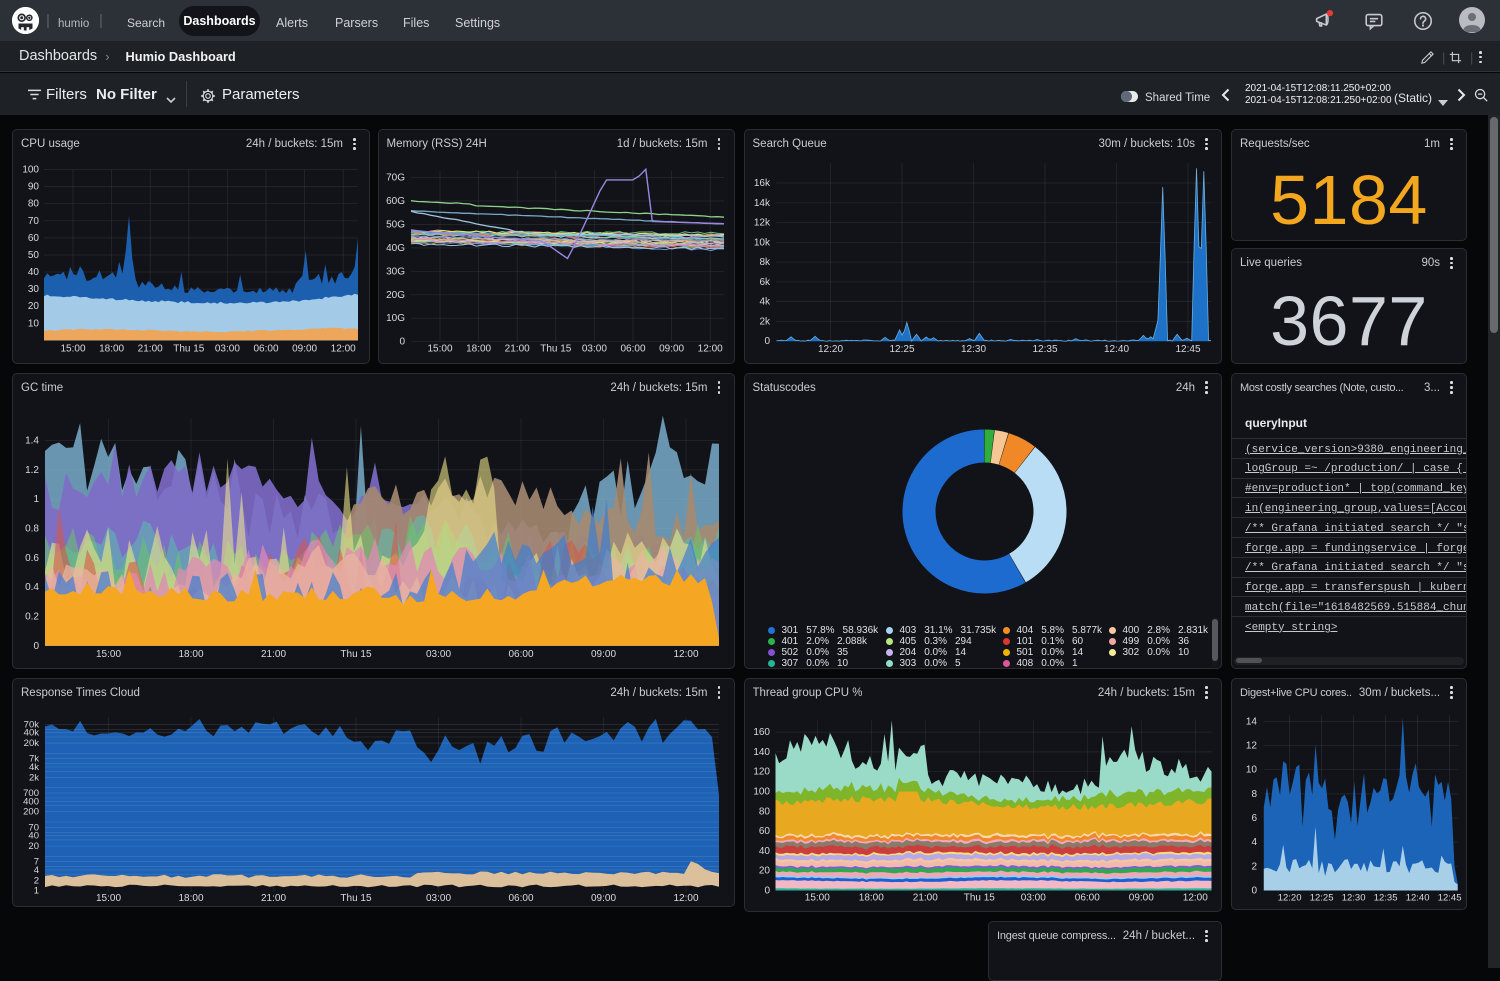 This screenshot has height=981, width=1500. Describe the element at coordinates (1254, 818) in the screenshot. I see `svg-text: 6` at that location.